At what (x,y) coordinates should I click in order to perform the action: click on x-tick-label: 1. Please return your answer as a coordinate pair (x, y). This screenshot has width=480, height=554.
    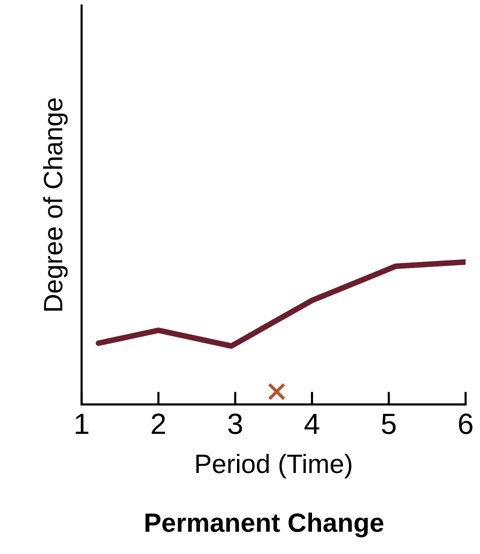
    Looking at the image, I should click on (82, 424).